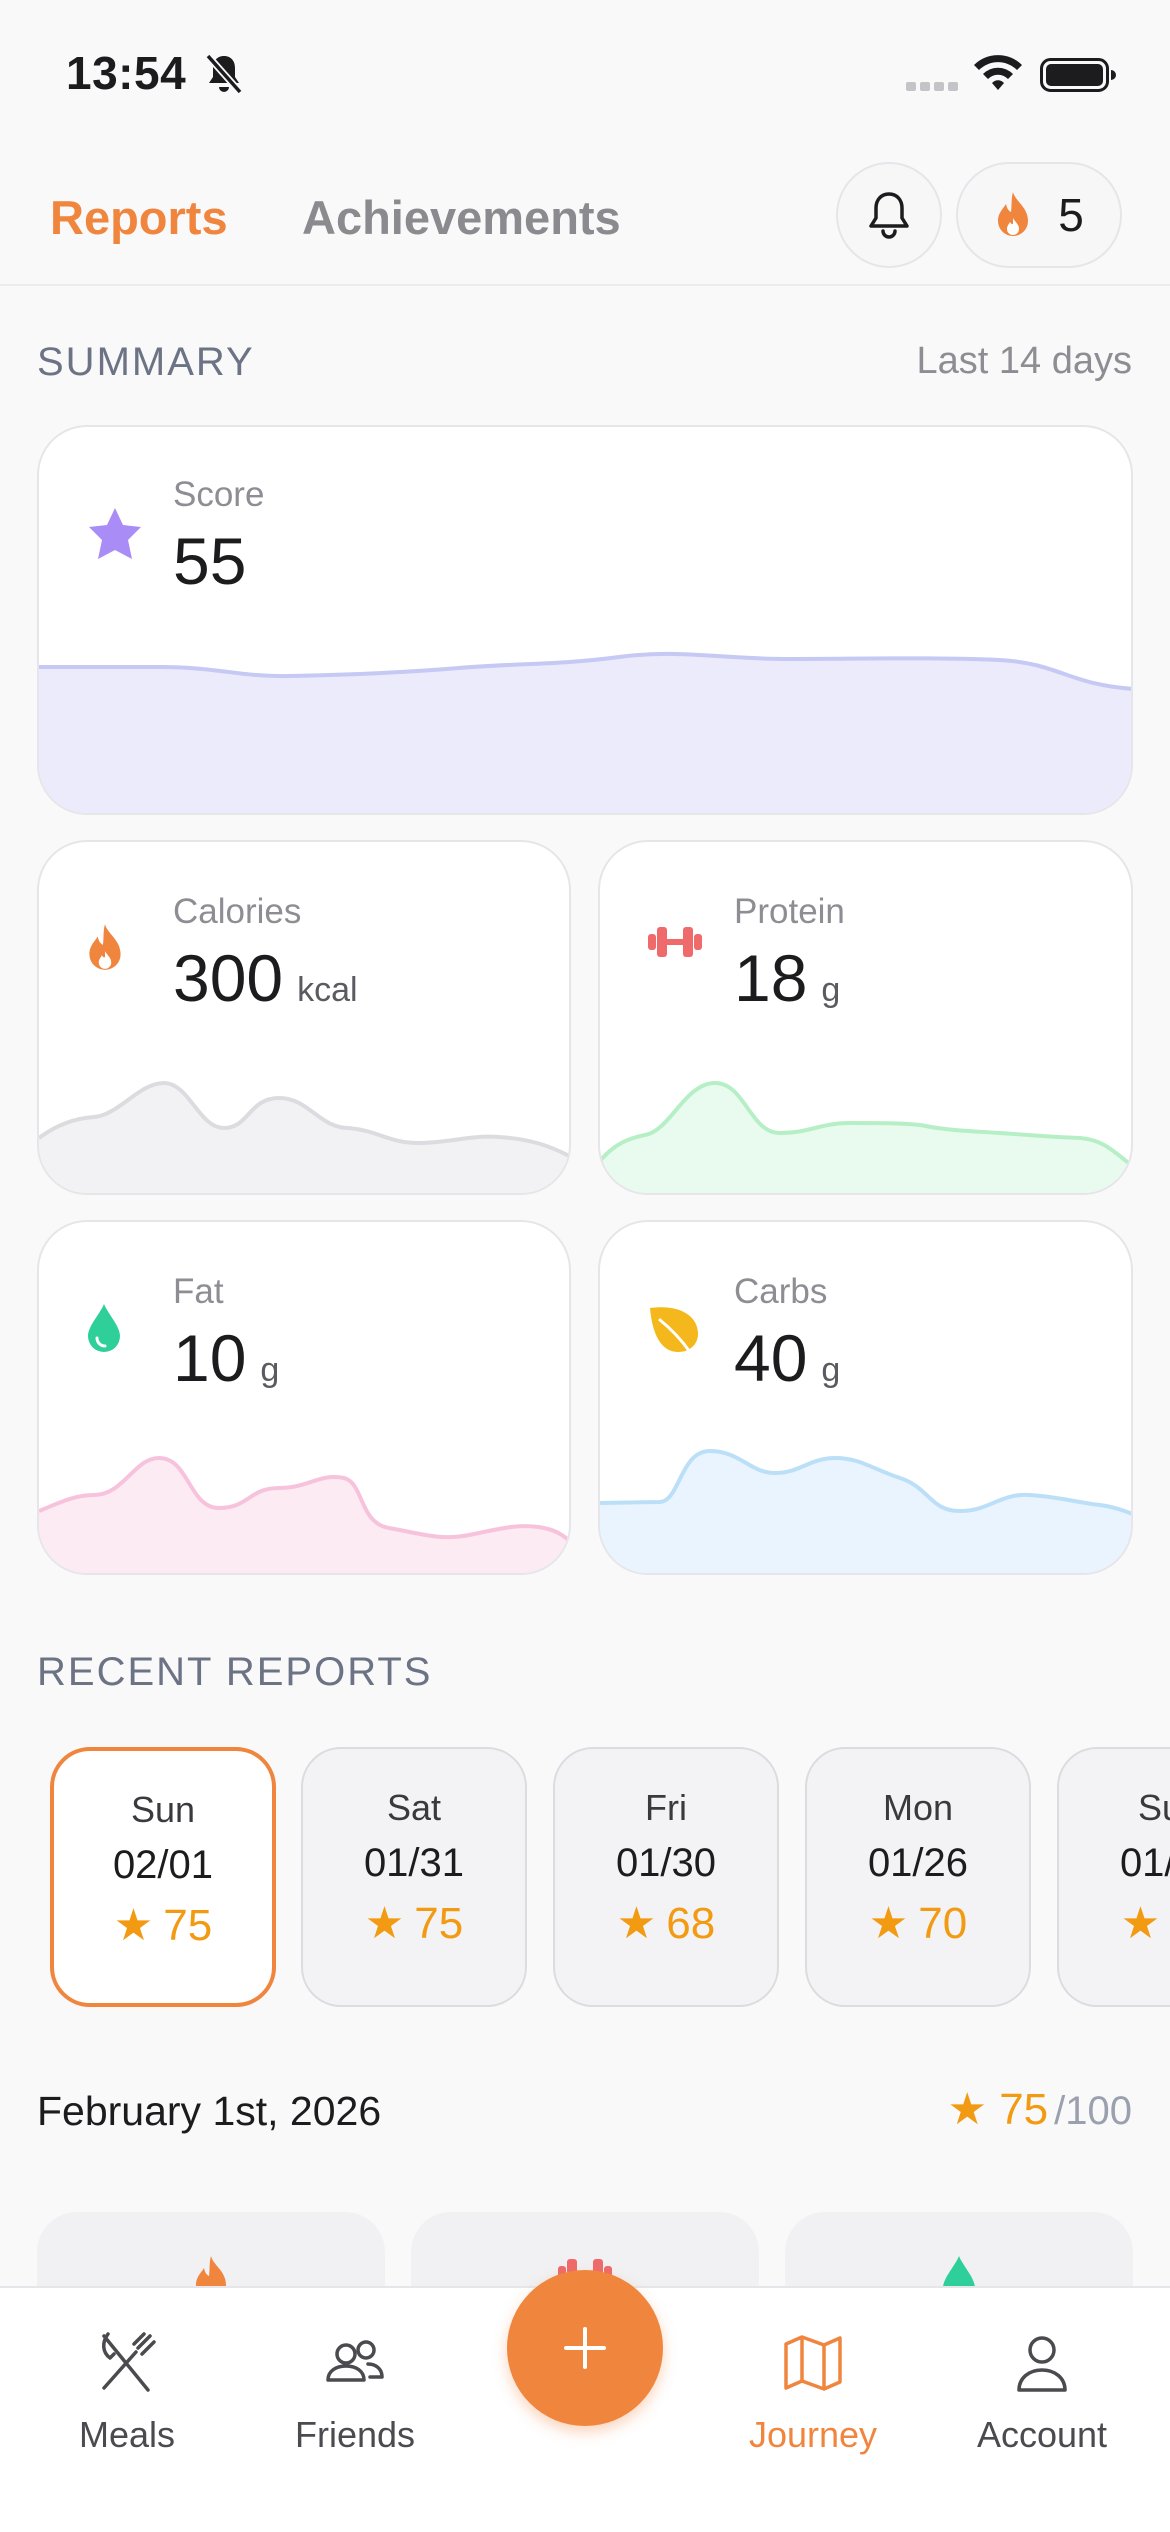 This screenshot has height=2532, width=1170. I want to click on report-day-card: Sat 01/31 ★ 75, so click(414, 1877).